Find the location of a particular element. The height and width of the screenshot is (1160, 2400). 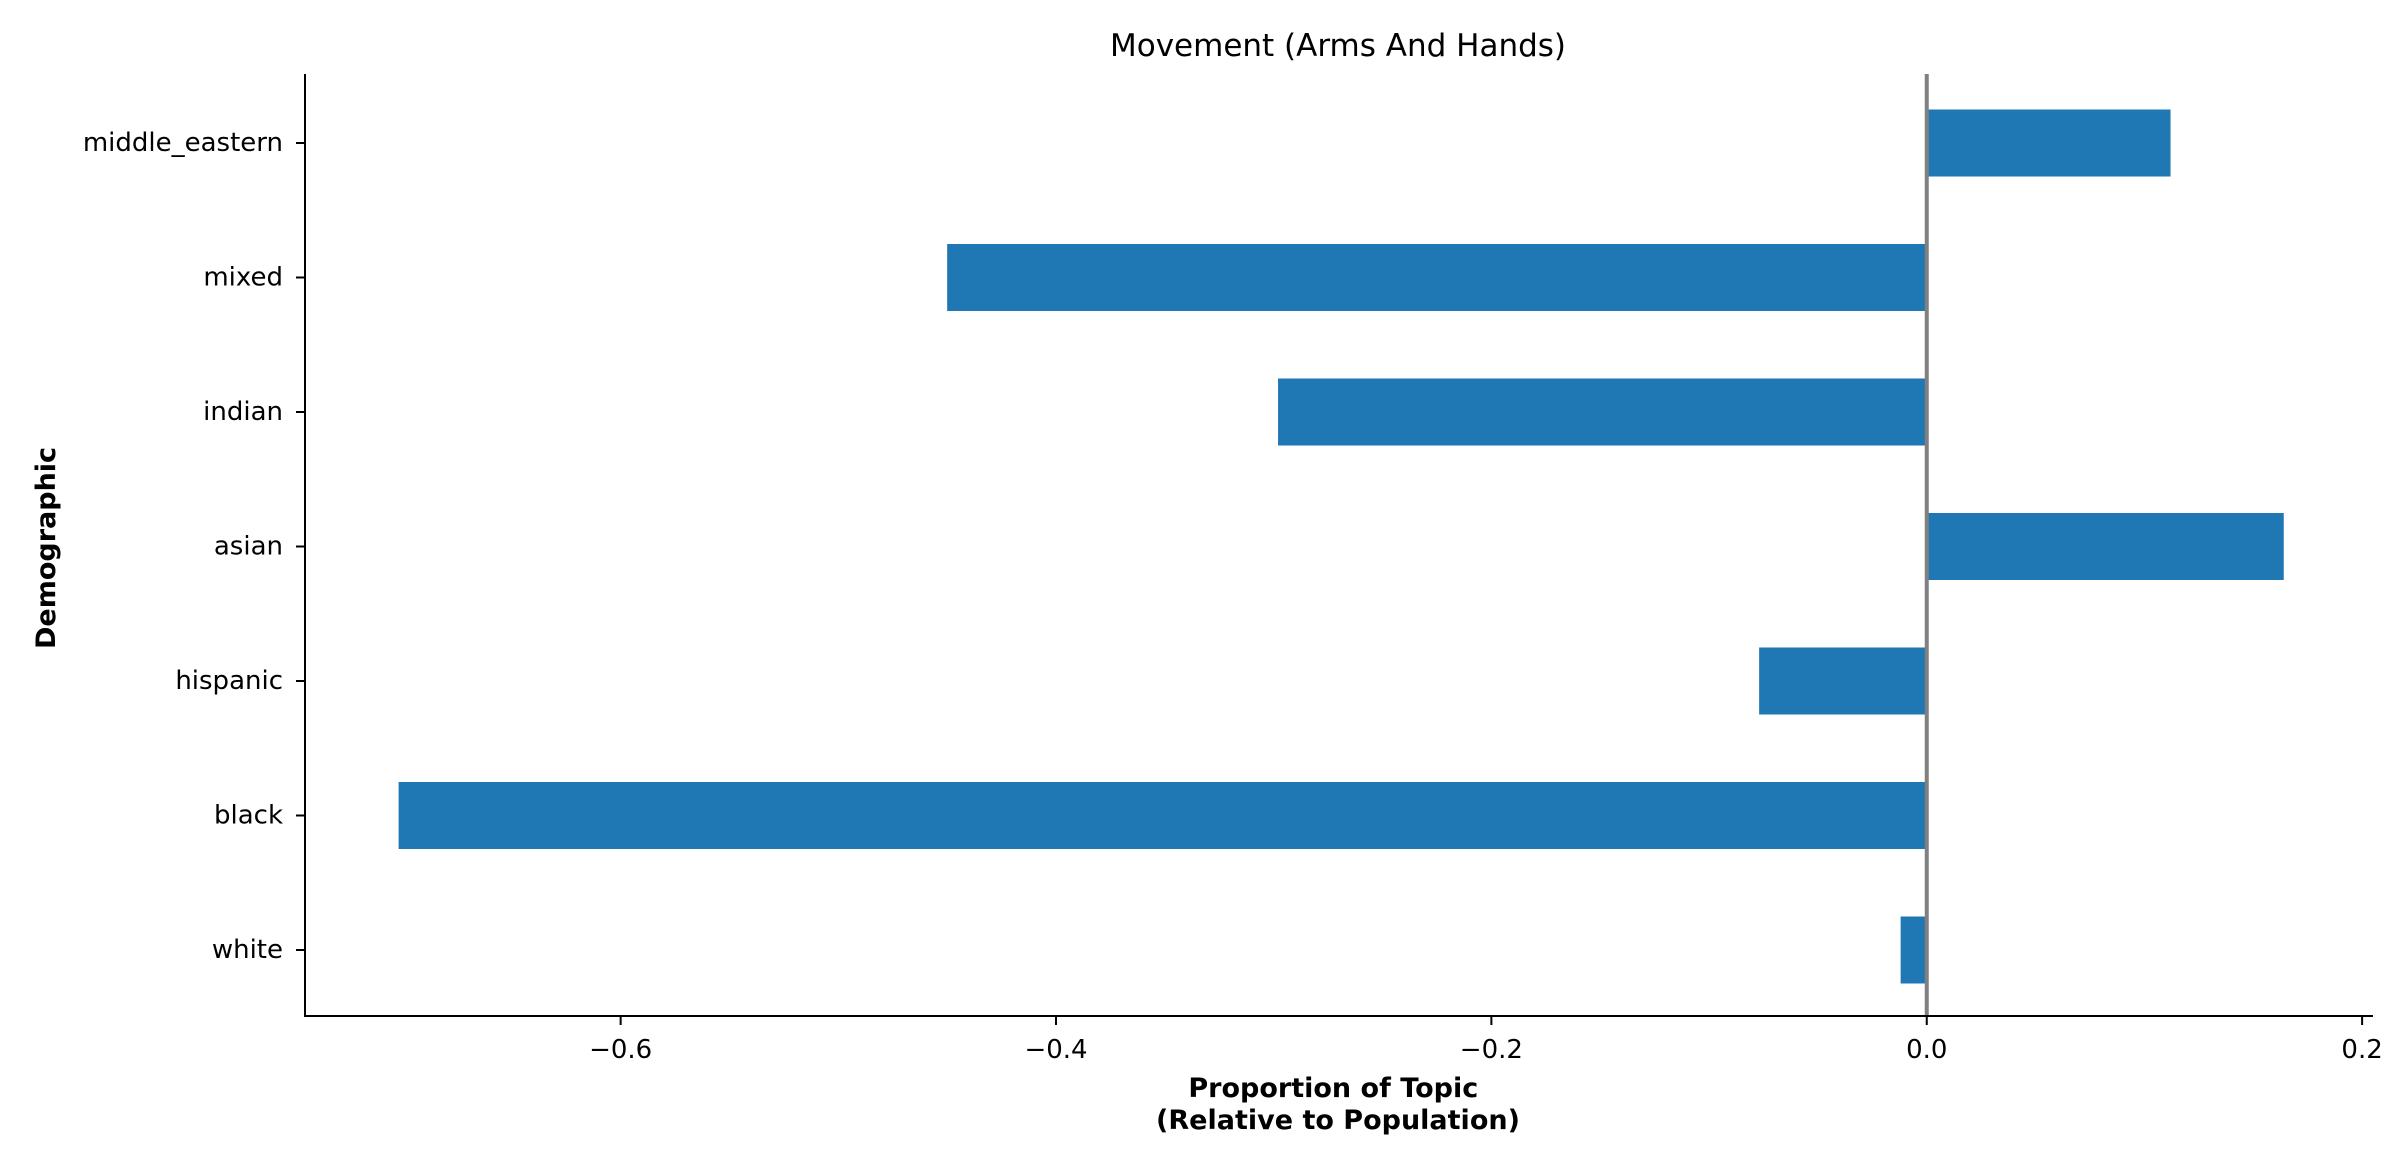

y-tick-label-middle-eastern: middle_eastern is located at coordinates (183, 143).